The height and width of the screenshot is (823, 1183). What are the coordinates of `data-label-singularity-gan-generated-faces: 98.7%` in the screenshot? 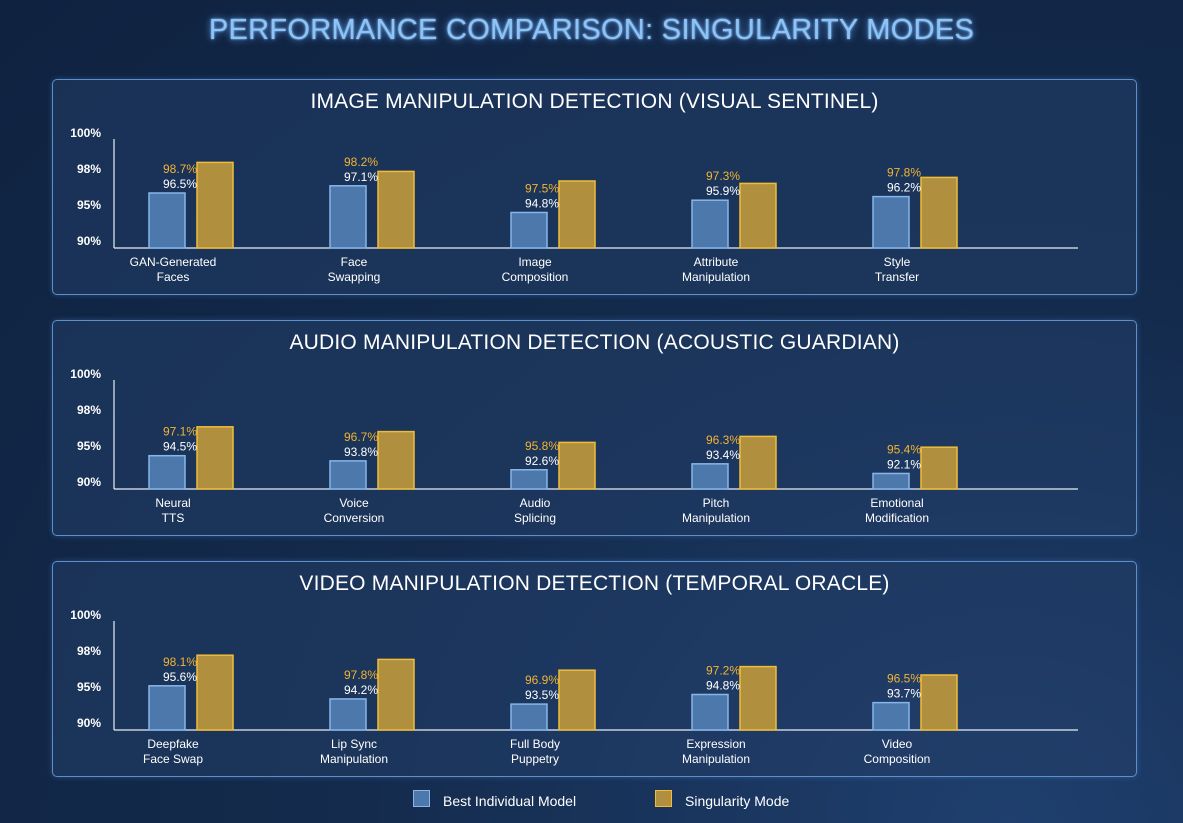 It's located at (180, 169).